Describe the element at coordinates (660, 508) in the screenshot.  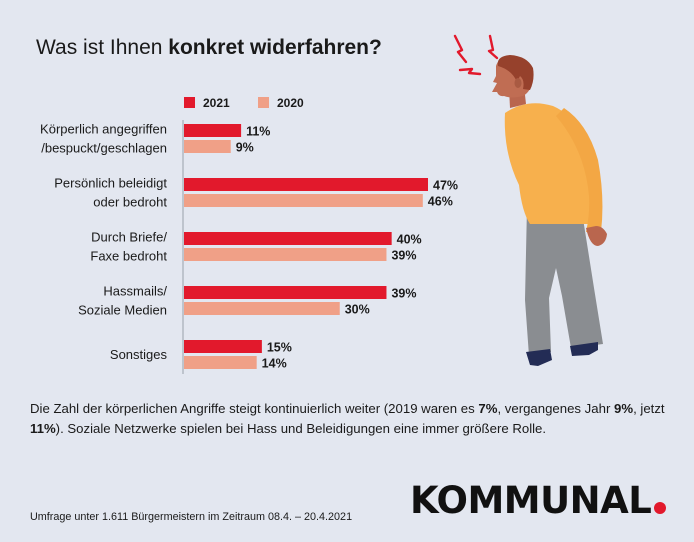
I see `logo-dot-icon` at that location.